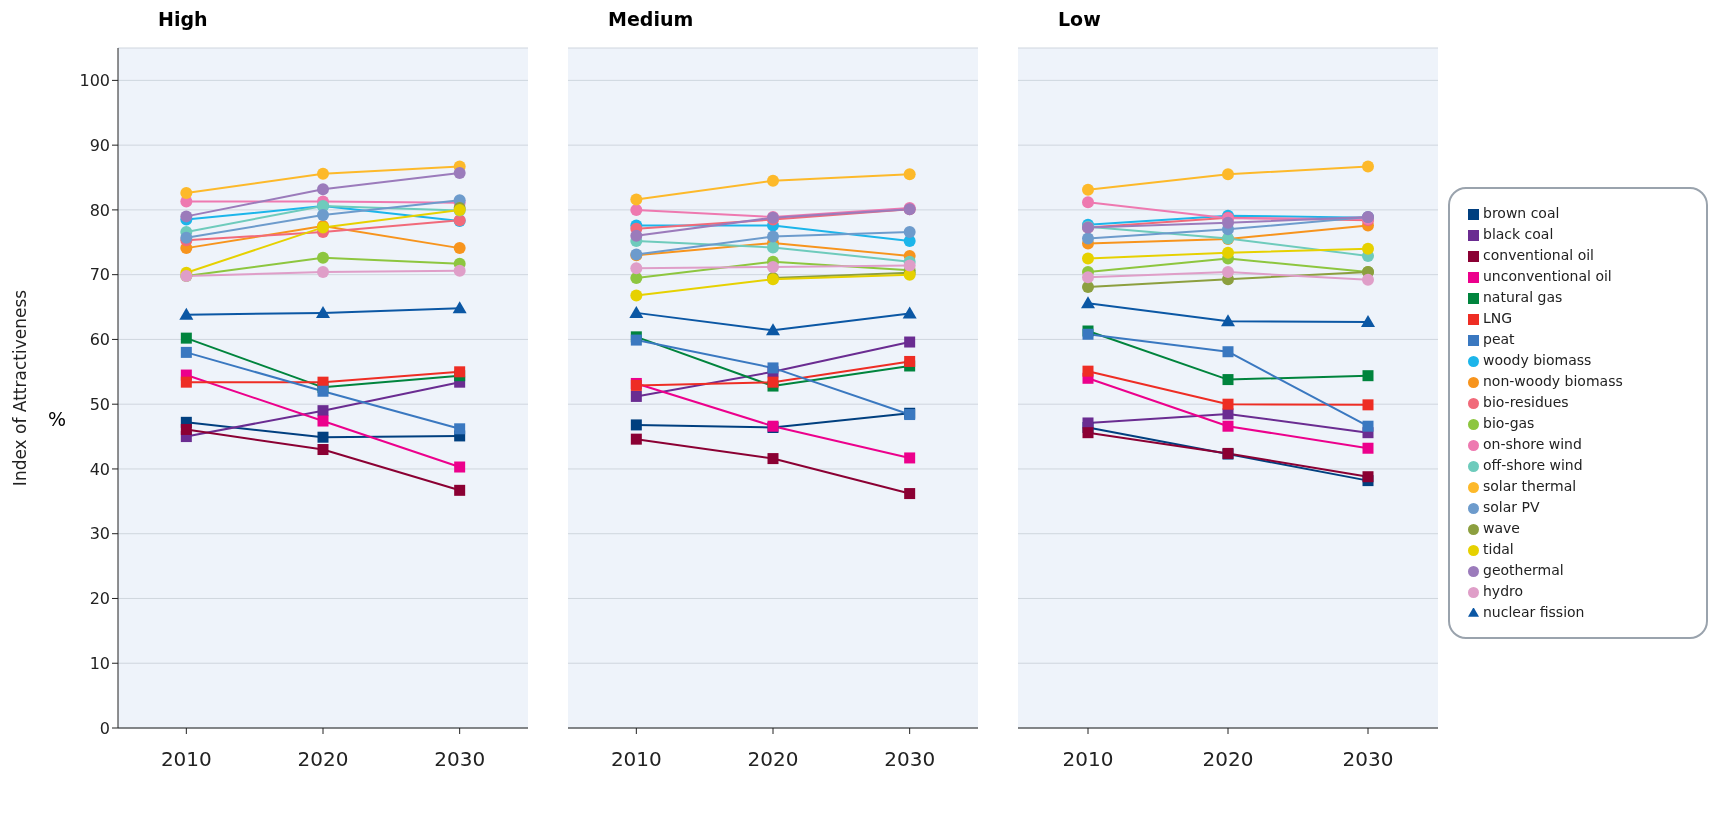 The height and width of the screenshot is (816, 1719). What do you see at coordinates (1498, 318) in the screenshot?
I see `legend-label: LNG` at bounding box center [1498, 318].